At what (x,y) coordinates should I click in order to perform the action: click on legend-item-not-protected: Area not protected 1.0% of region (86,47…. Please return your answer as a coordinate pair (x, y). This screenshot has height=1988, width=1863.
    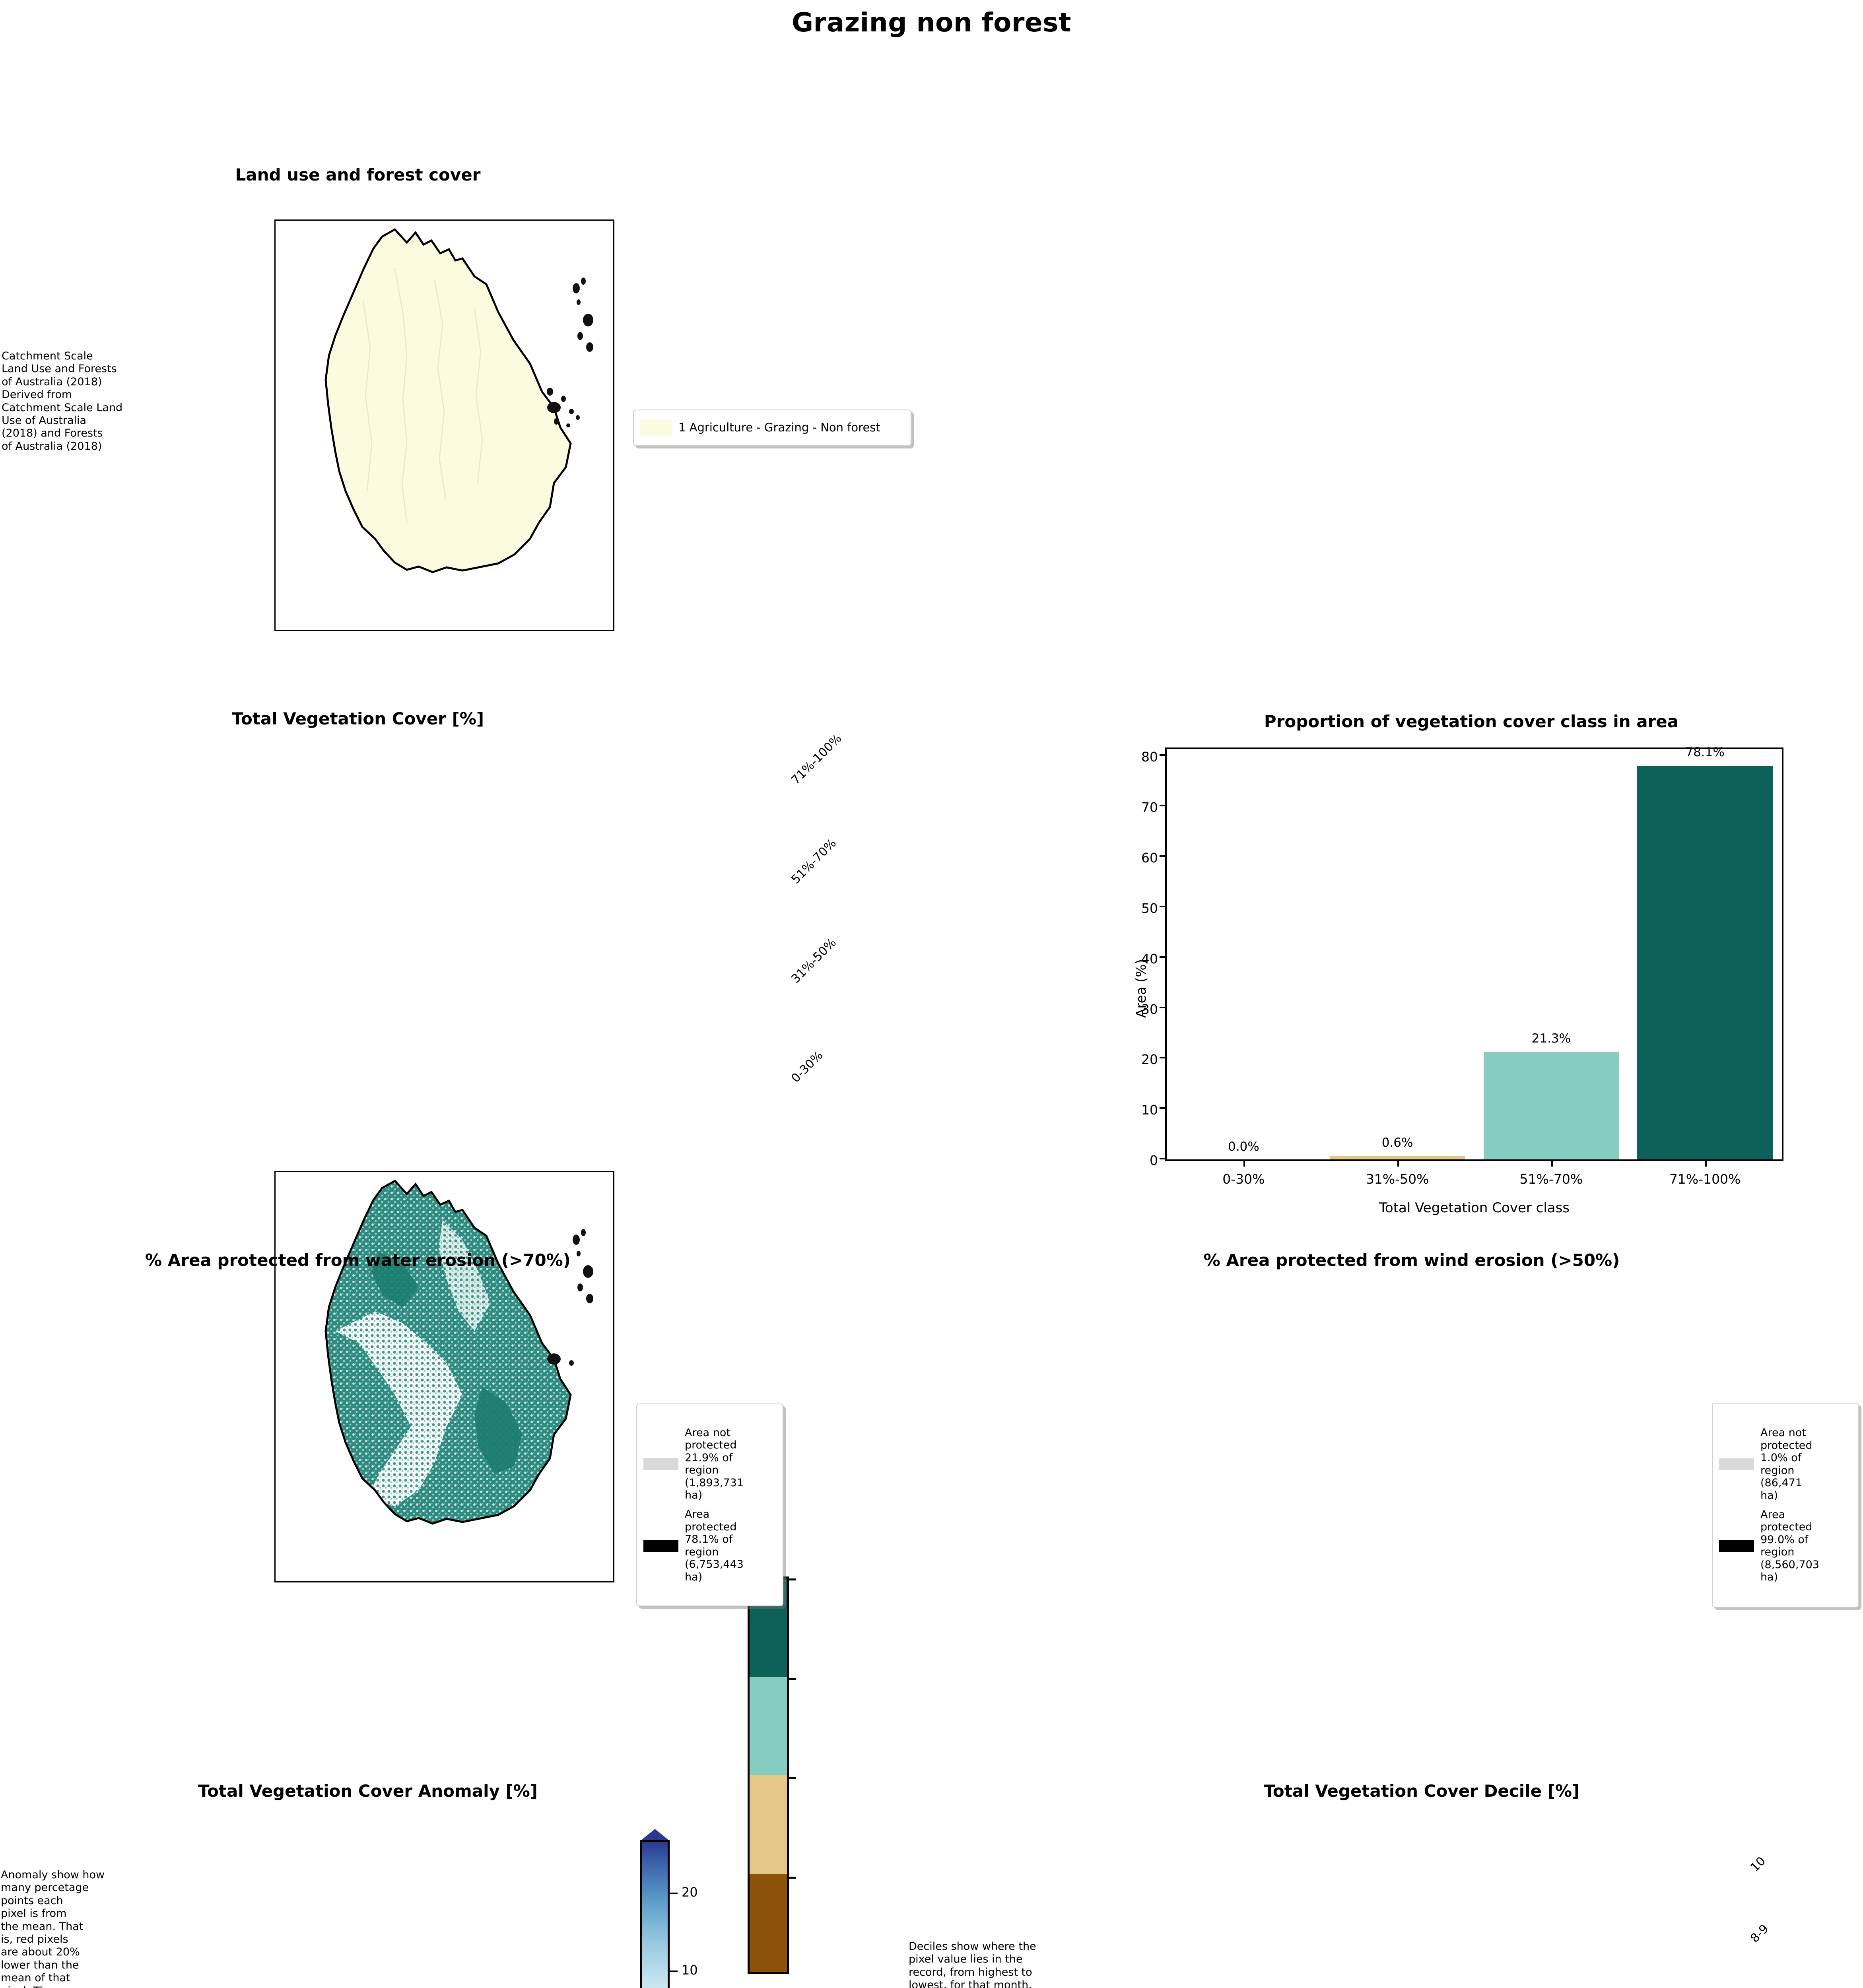
    Looking at the image, I should click on (1786, 1464).